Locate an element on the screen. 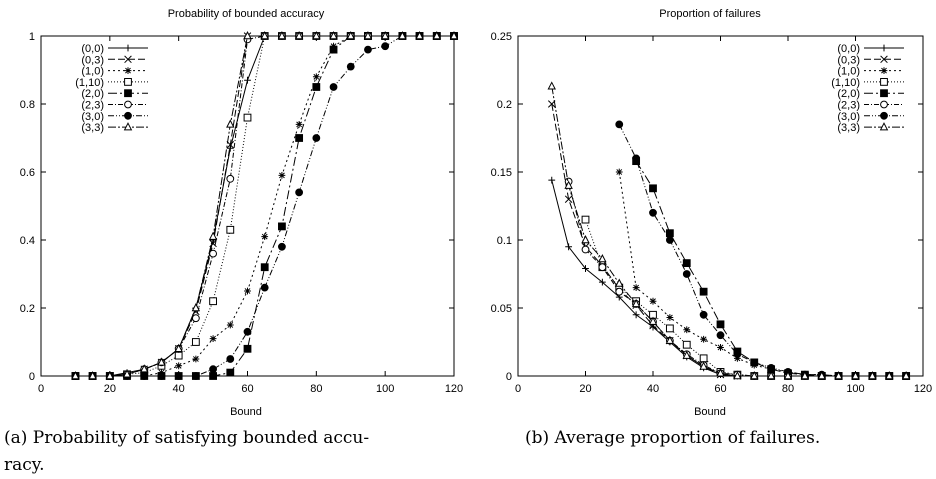  x-tick-label: 120 is located at coordinates (923, 389).